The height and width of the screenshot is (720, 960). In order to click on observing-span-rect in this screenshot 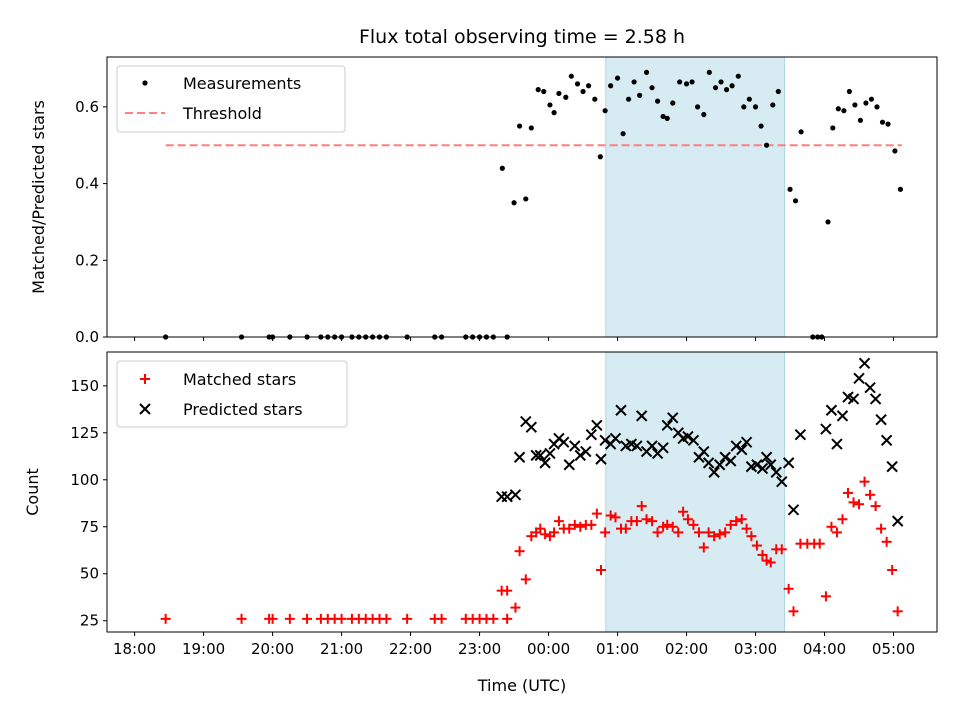, I will do `click(695, 492)`.